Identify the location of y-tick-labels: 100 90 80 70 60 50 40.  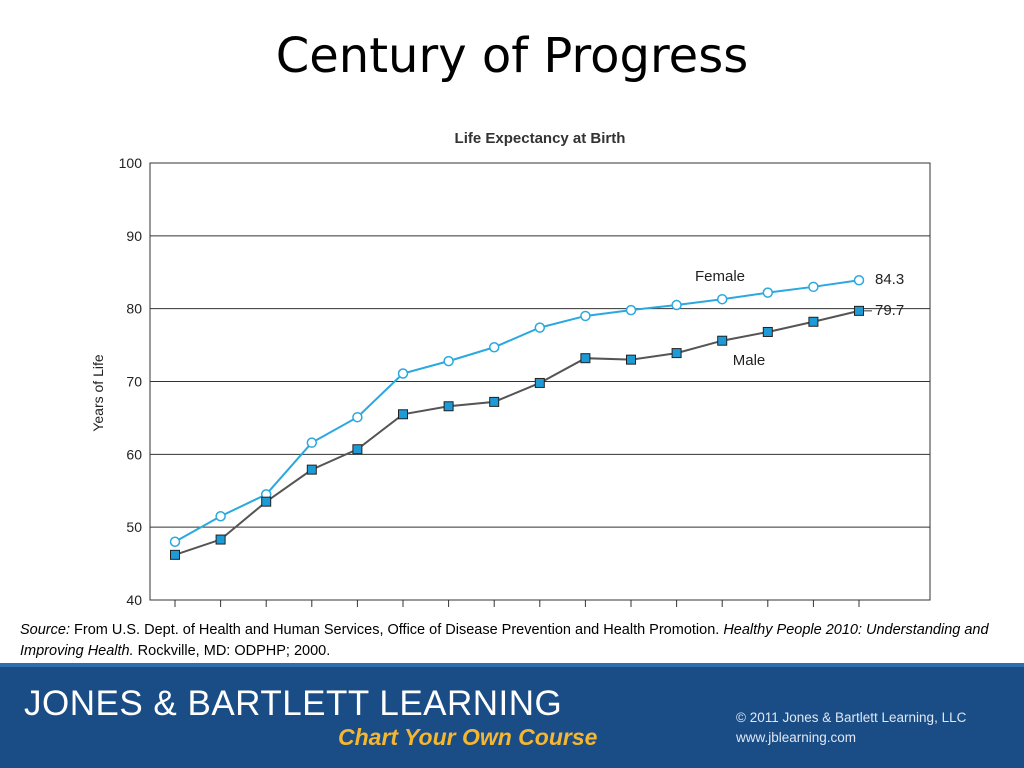
(131, 381).